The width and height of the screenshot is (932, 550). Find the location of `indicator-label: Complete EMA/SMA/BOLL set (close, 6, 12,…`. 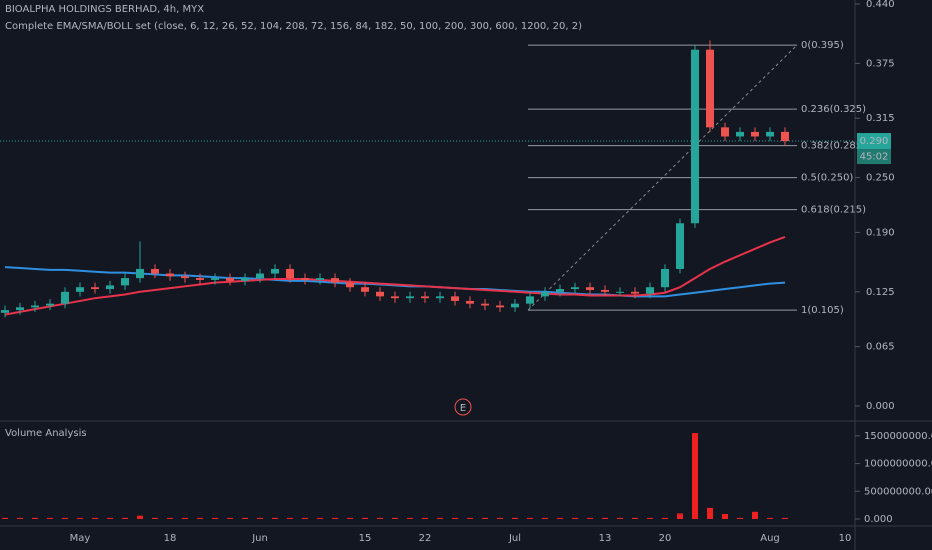

indicator-label: Complete EMA/SMA/BOLL set (close, 6, 12,… is located at coordinates (293, 26).